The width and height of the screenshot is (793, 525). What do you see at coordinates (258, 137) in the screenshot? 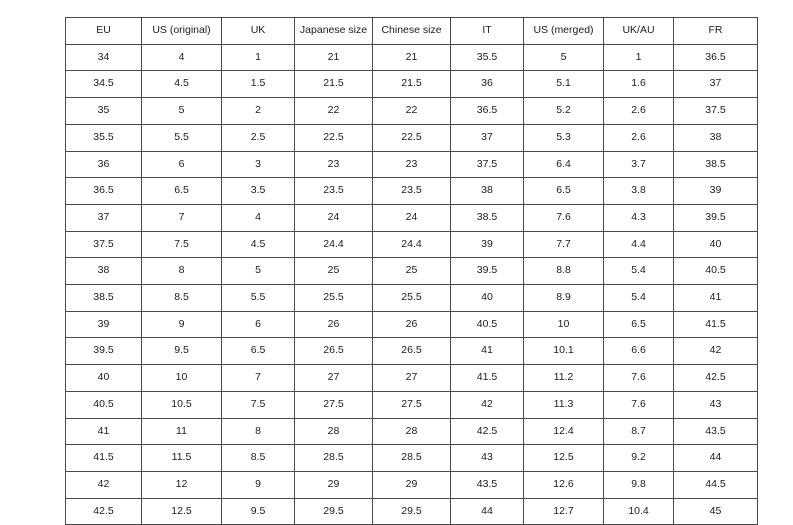
I see `table-cell: 2.5` at bounding box center [258, 137].